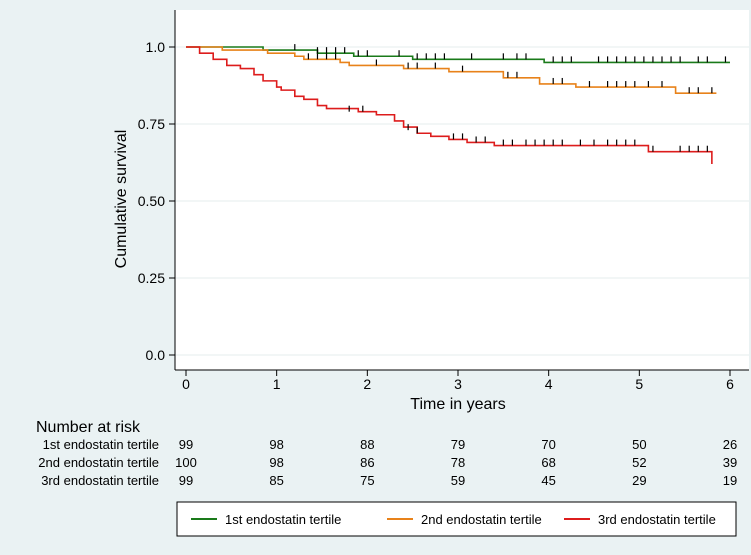 This screenshot has height=555, width=751. I want to click on survival-line, so click(458, 55).